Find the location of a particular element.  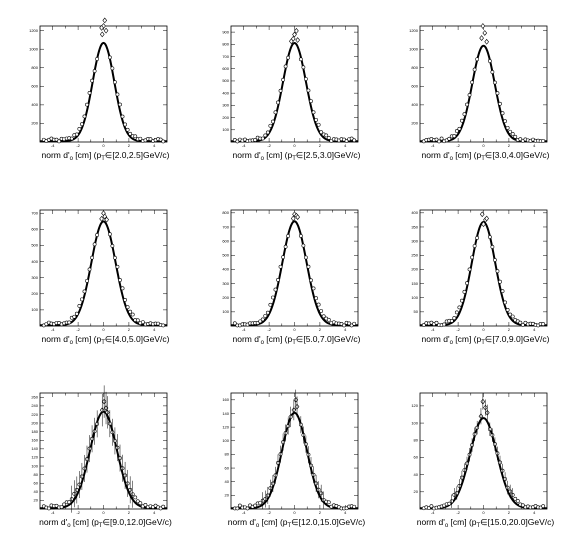

fit-curve is located at coordinates (294, 460).